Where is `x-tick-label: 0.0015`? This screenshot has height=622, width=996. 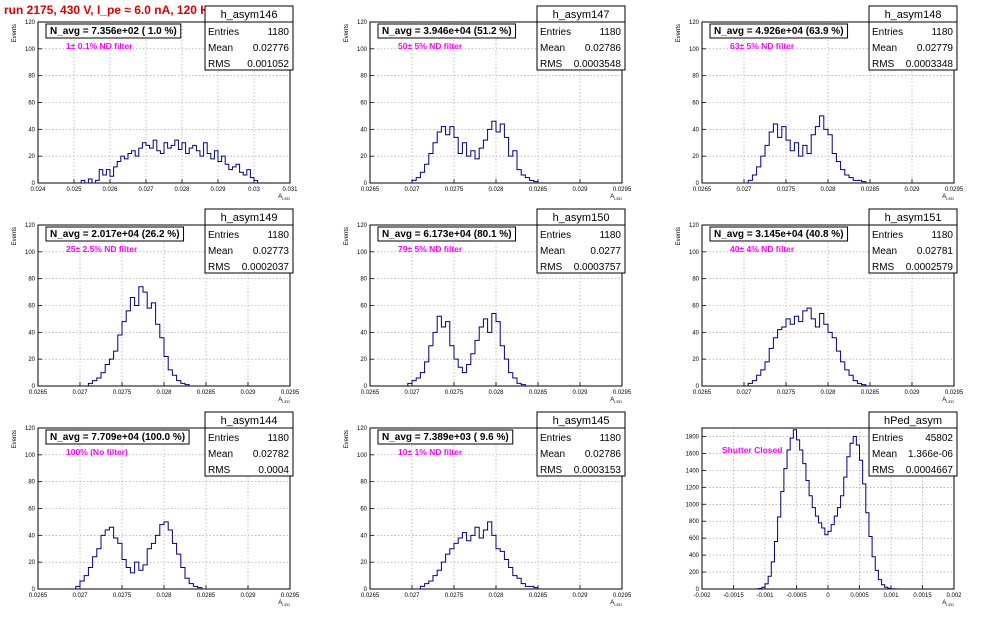
x-tick-label: 0.0015 is located at coordinates (922, 596).